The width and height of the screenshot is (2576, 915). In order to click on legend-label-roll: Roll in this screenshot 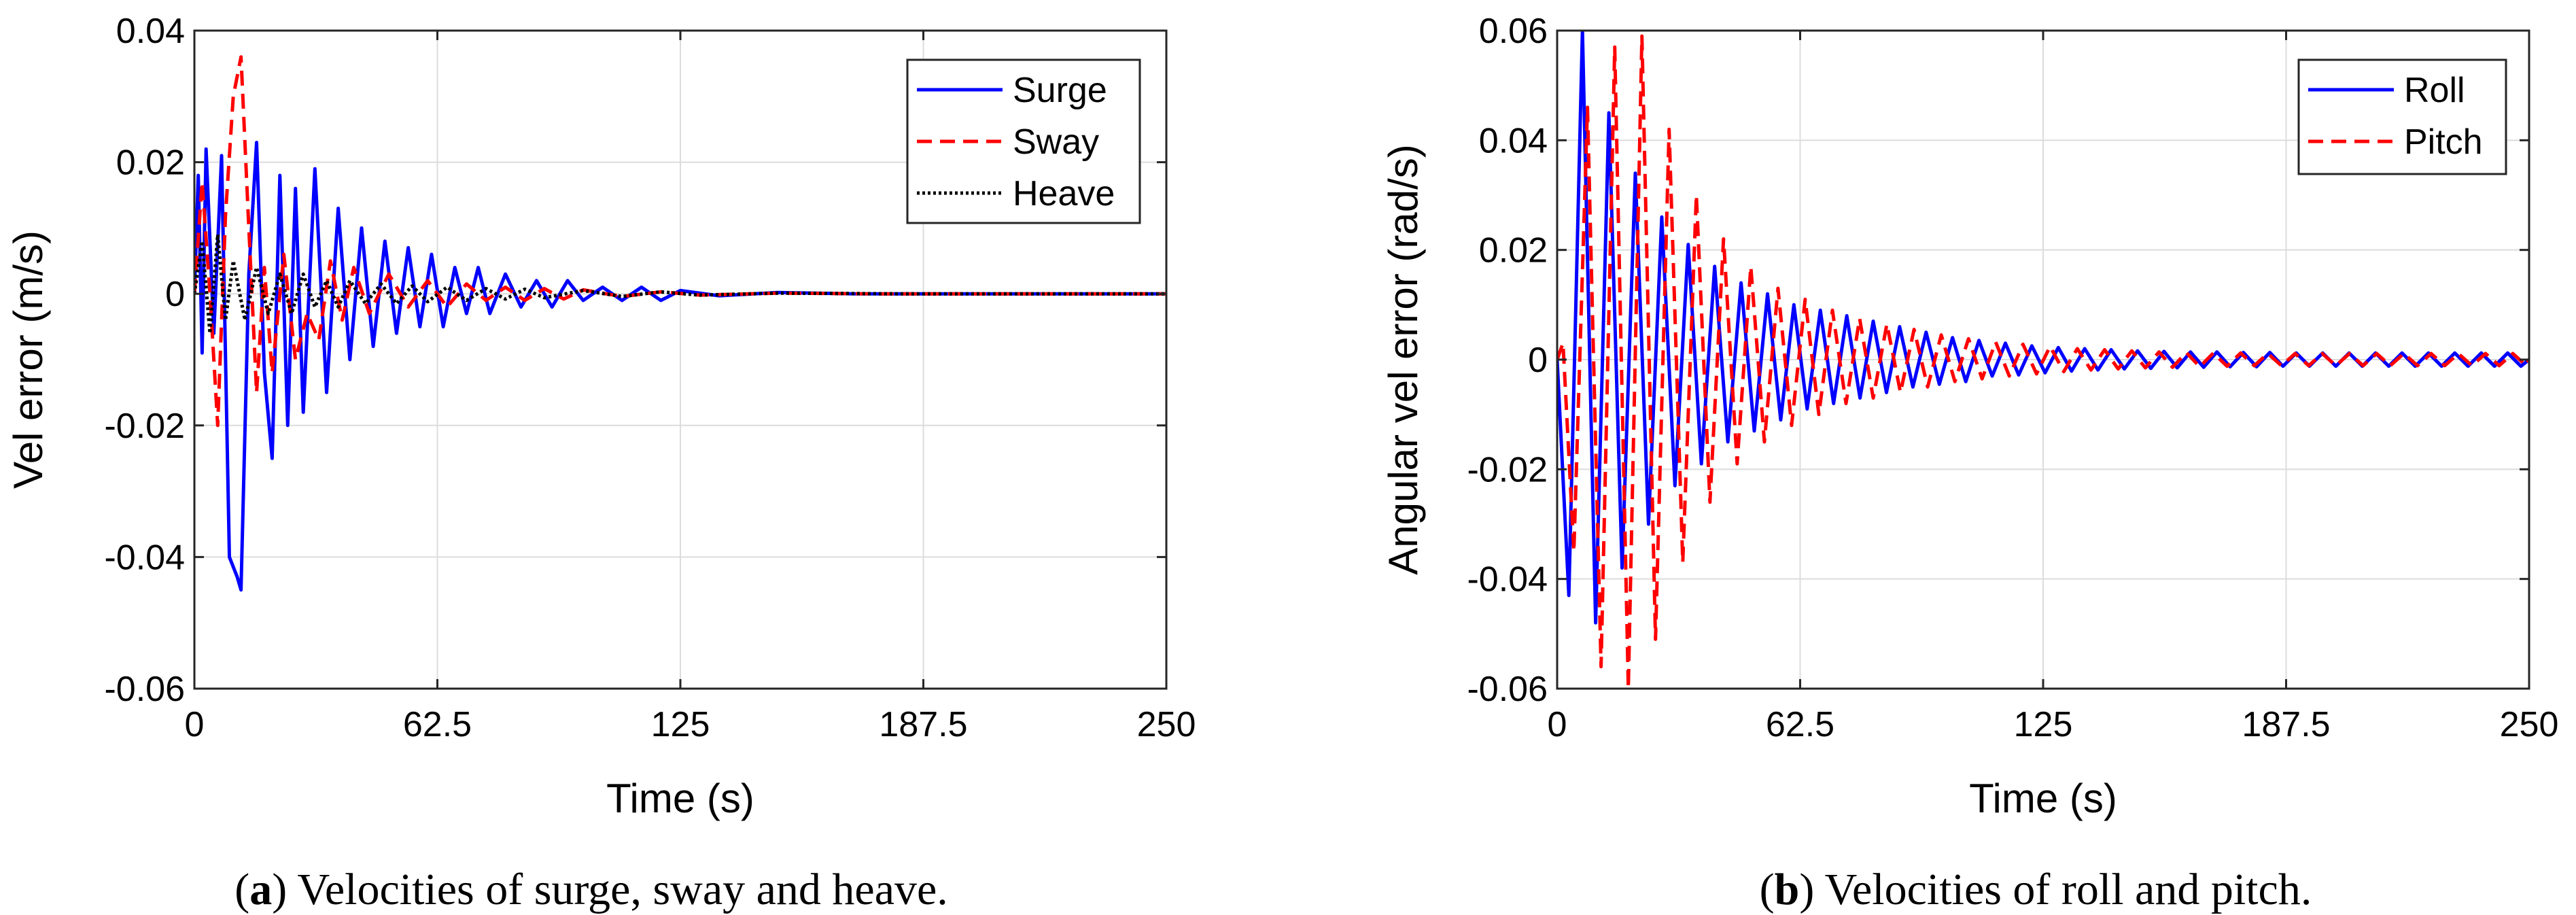, I will do `click(2434, 90)`.